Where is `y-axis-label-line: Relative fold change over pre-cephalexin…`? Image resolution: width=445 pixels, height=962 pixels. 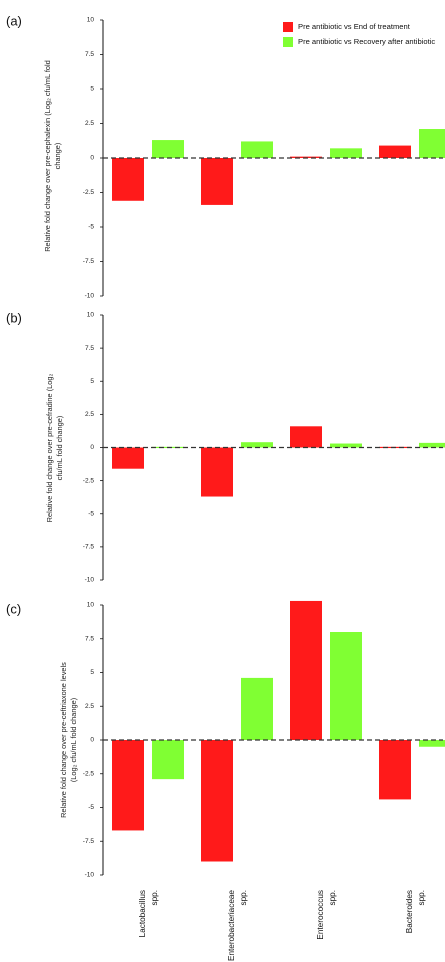 y-axis-label-line: Relative fold change over pre-cephalexin… is located at coordinates (47, 156).